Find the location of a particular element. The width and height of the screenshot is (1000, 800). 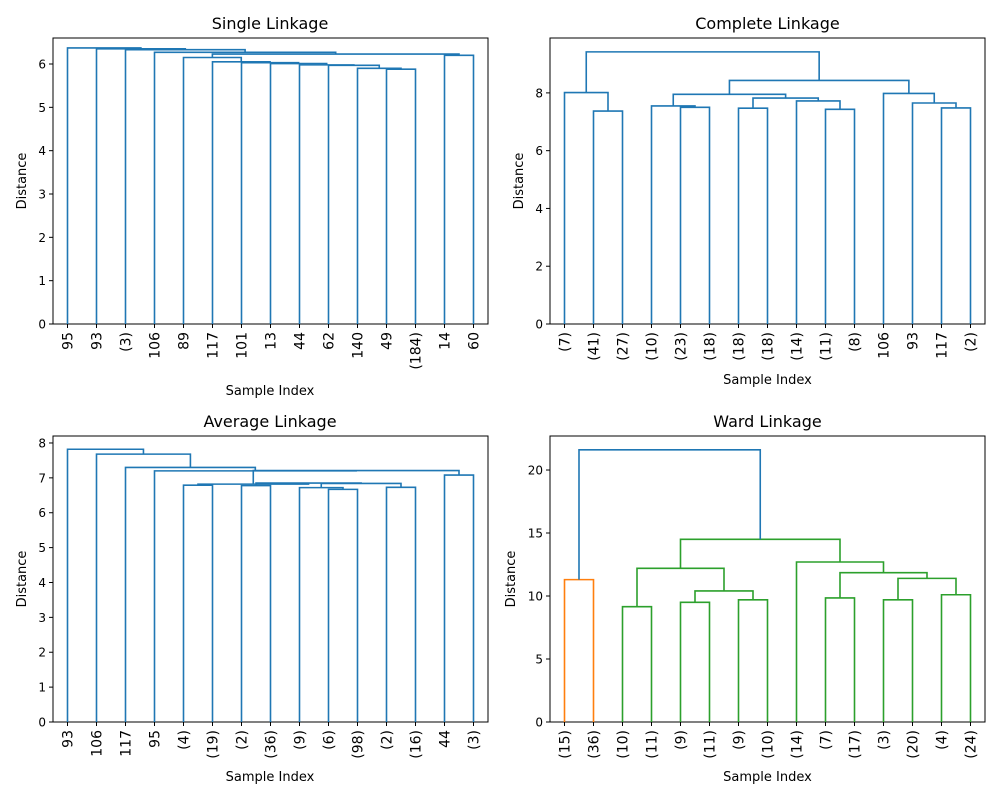

leaf-label: 101 is located at coordinates (243, 345).